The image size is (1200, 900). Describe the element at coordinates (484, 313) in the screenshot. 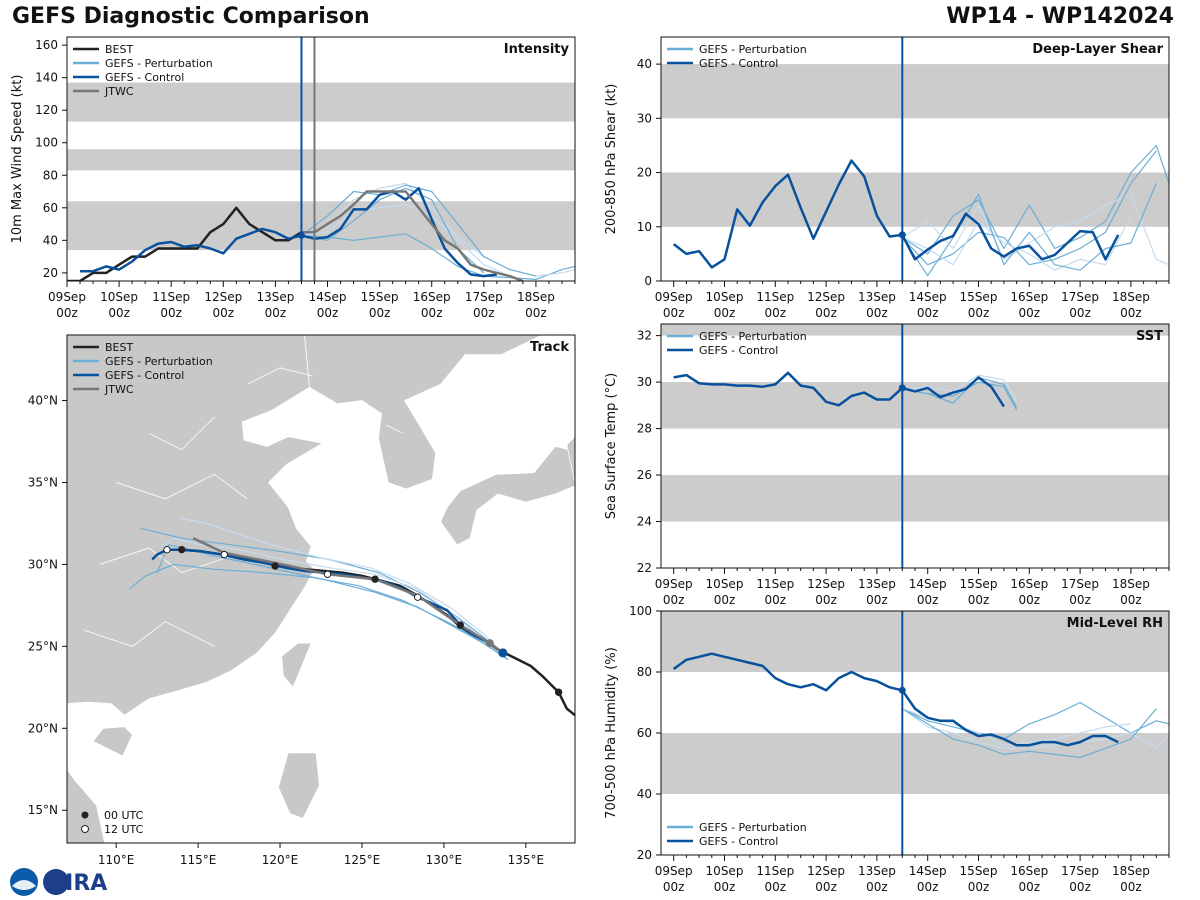

I see `x-tick-hour-8: 00z` at that location.